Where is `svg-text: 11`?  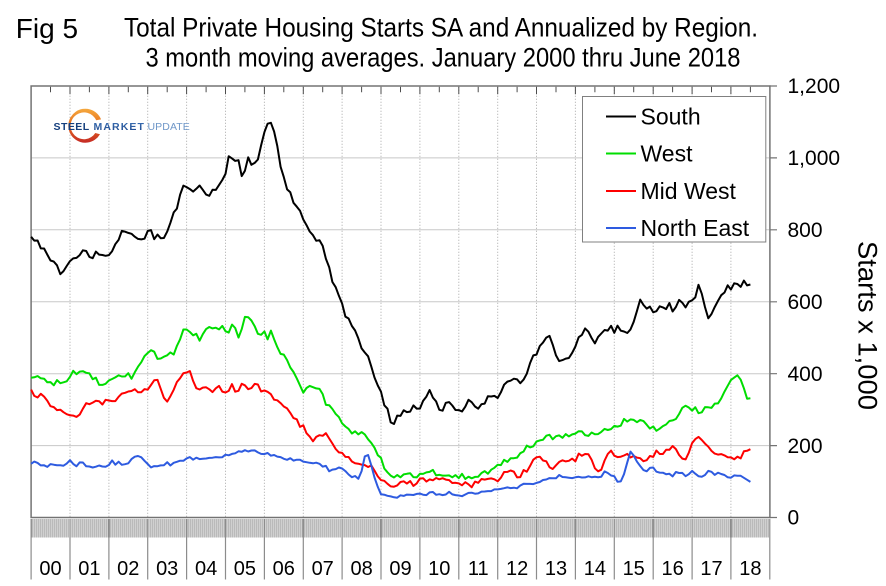
svg-text: 11 is located at coordinates (478, 569).